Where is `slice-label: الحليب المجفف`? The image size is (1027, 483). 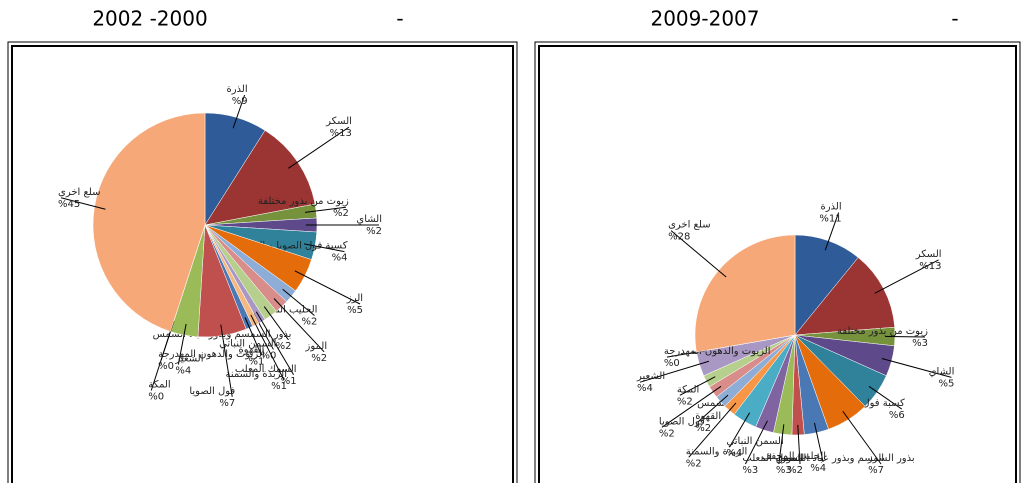
slice-label: الحليب المجفف is located at coordinates (793, 456).